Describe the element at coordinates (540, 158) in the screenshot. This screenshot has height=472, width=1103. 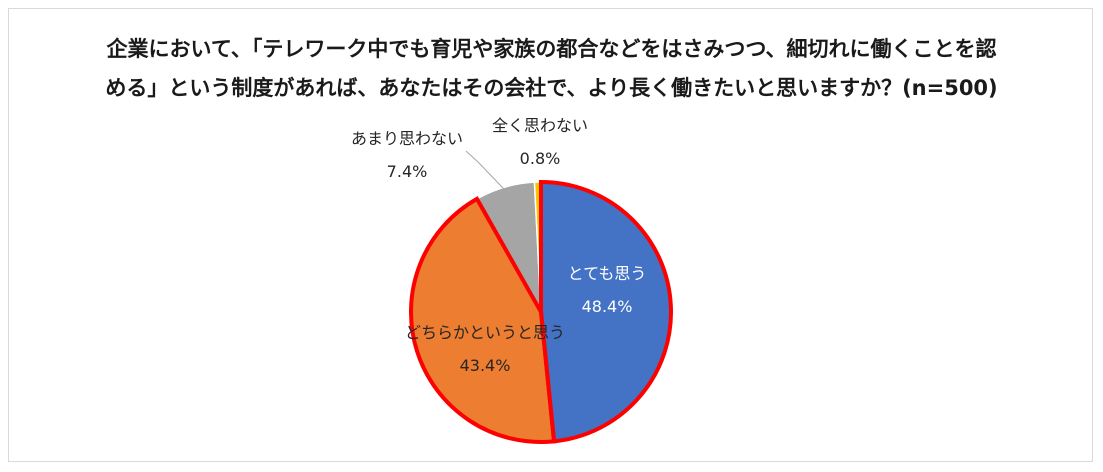
I see `slice-value-3: 0.8%` at that location.